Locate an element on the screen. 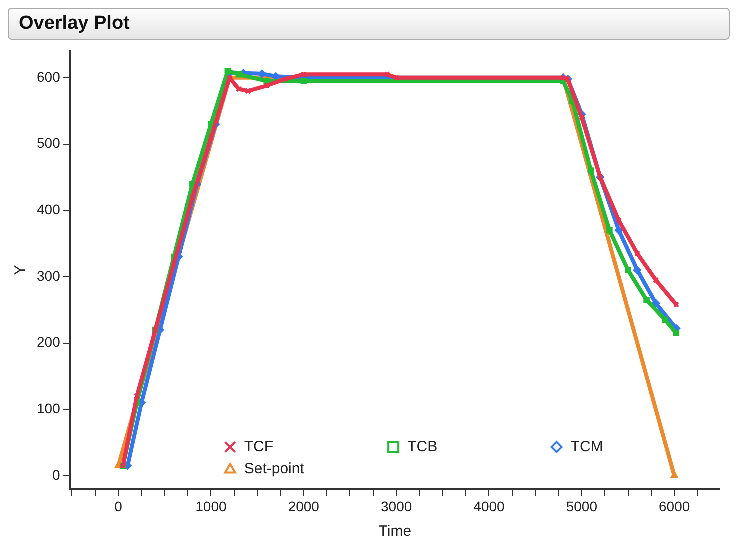 The width and height of the screenshot is (738, 557). y-tick-label: 600 is located at coordinates (49, 76).